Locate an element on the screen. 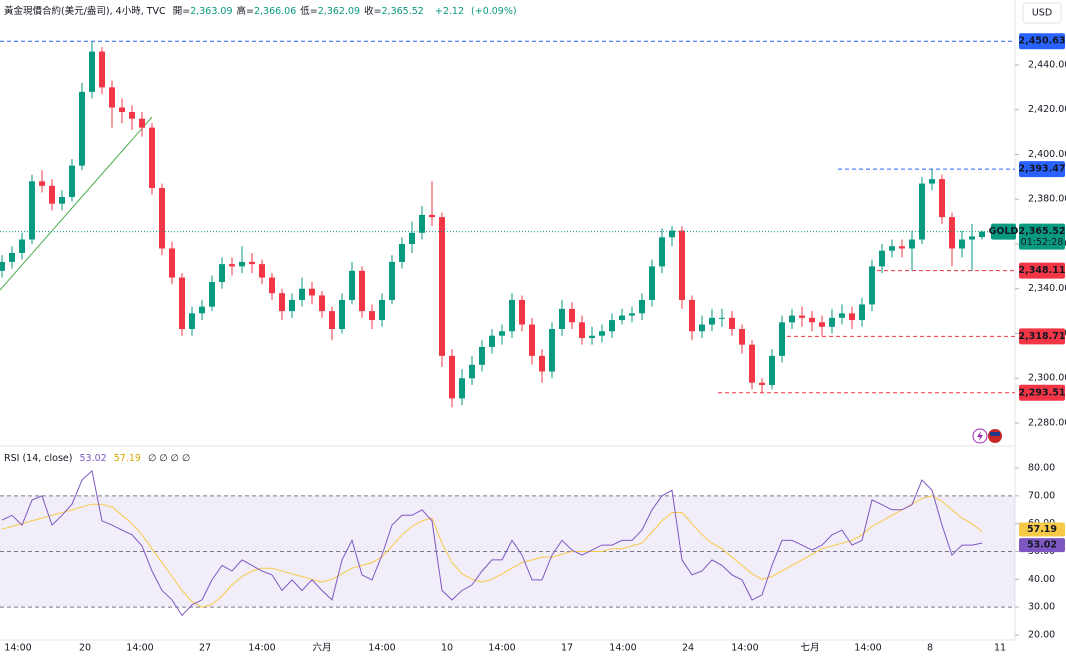 The width and height of the screenshot is (1066, 657). x-tick-label: 8 is located at coordinates (930, 648).